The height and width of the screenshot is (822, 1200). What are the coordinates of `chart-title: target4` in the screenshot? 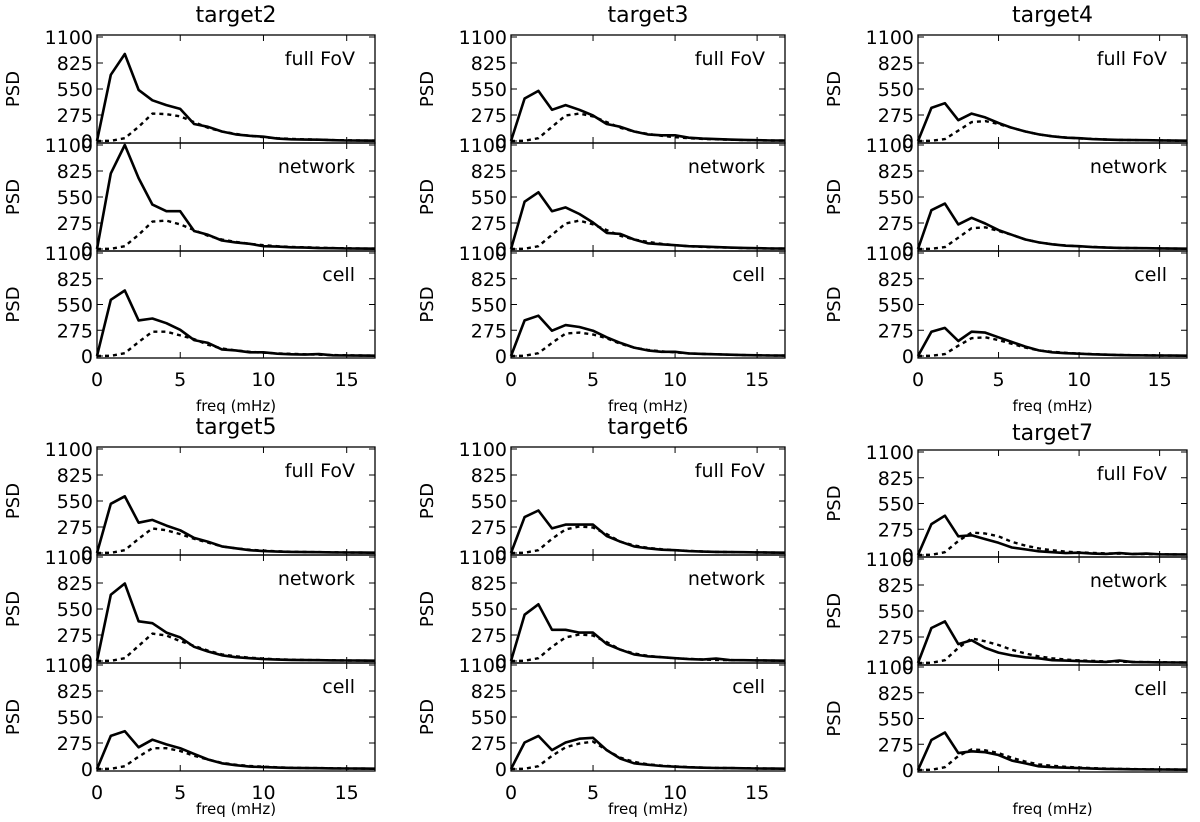 It's located at (1052, 15).